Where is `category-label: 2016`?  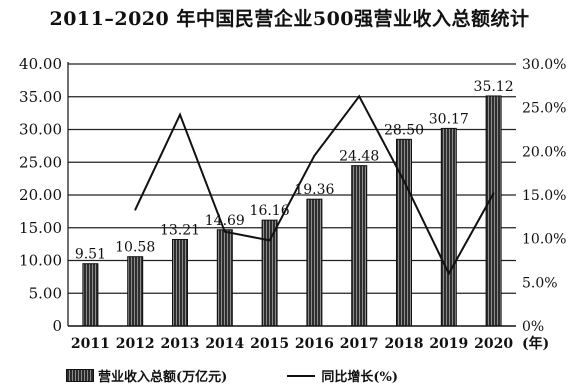 category-label: 2016 is located at coordinates (314, 344).